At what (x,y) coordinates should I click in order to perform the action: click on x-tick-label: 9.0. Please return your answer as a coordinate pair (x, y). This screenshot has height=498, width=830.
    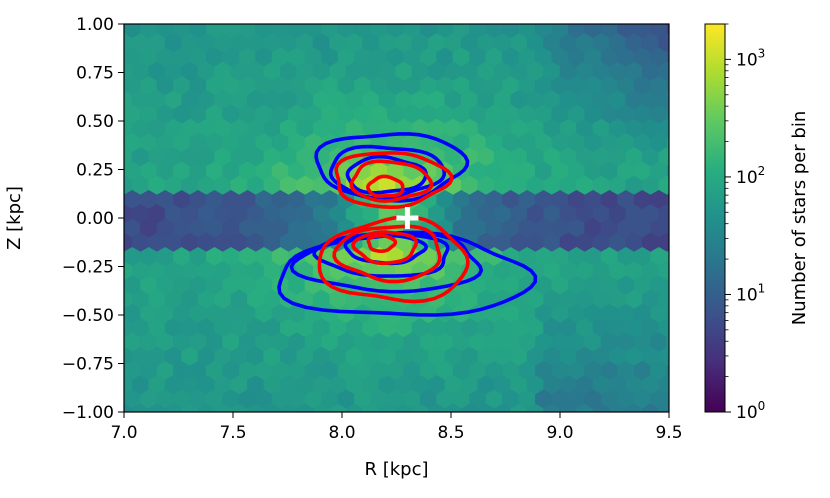
    Looking at the image, I should click on (559, 433).